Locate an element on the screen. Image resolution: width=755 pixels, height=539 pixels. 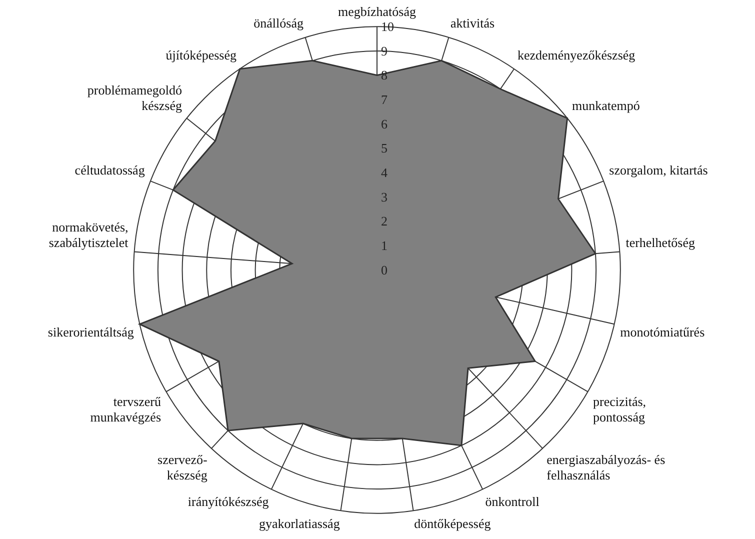
spoke-label: önkontroll is located at coordinates (512, 501).